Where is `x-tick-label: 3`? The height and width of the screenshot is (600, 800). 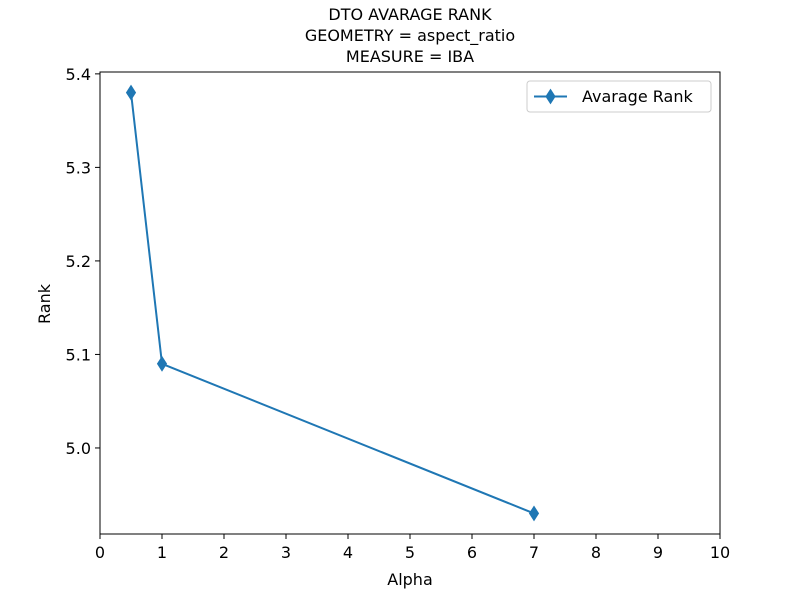 x-tick-label: 3 is located at coordinates (286, 552).